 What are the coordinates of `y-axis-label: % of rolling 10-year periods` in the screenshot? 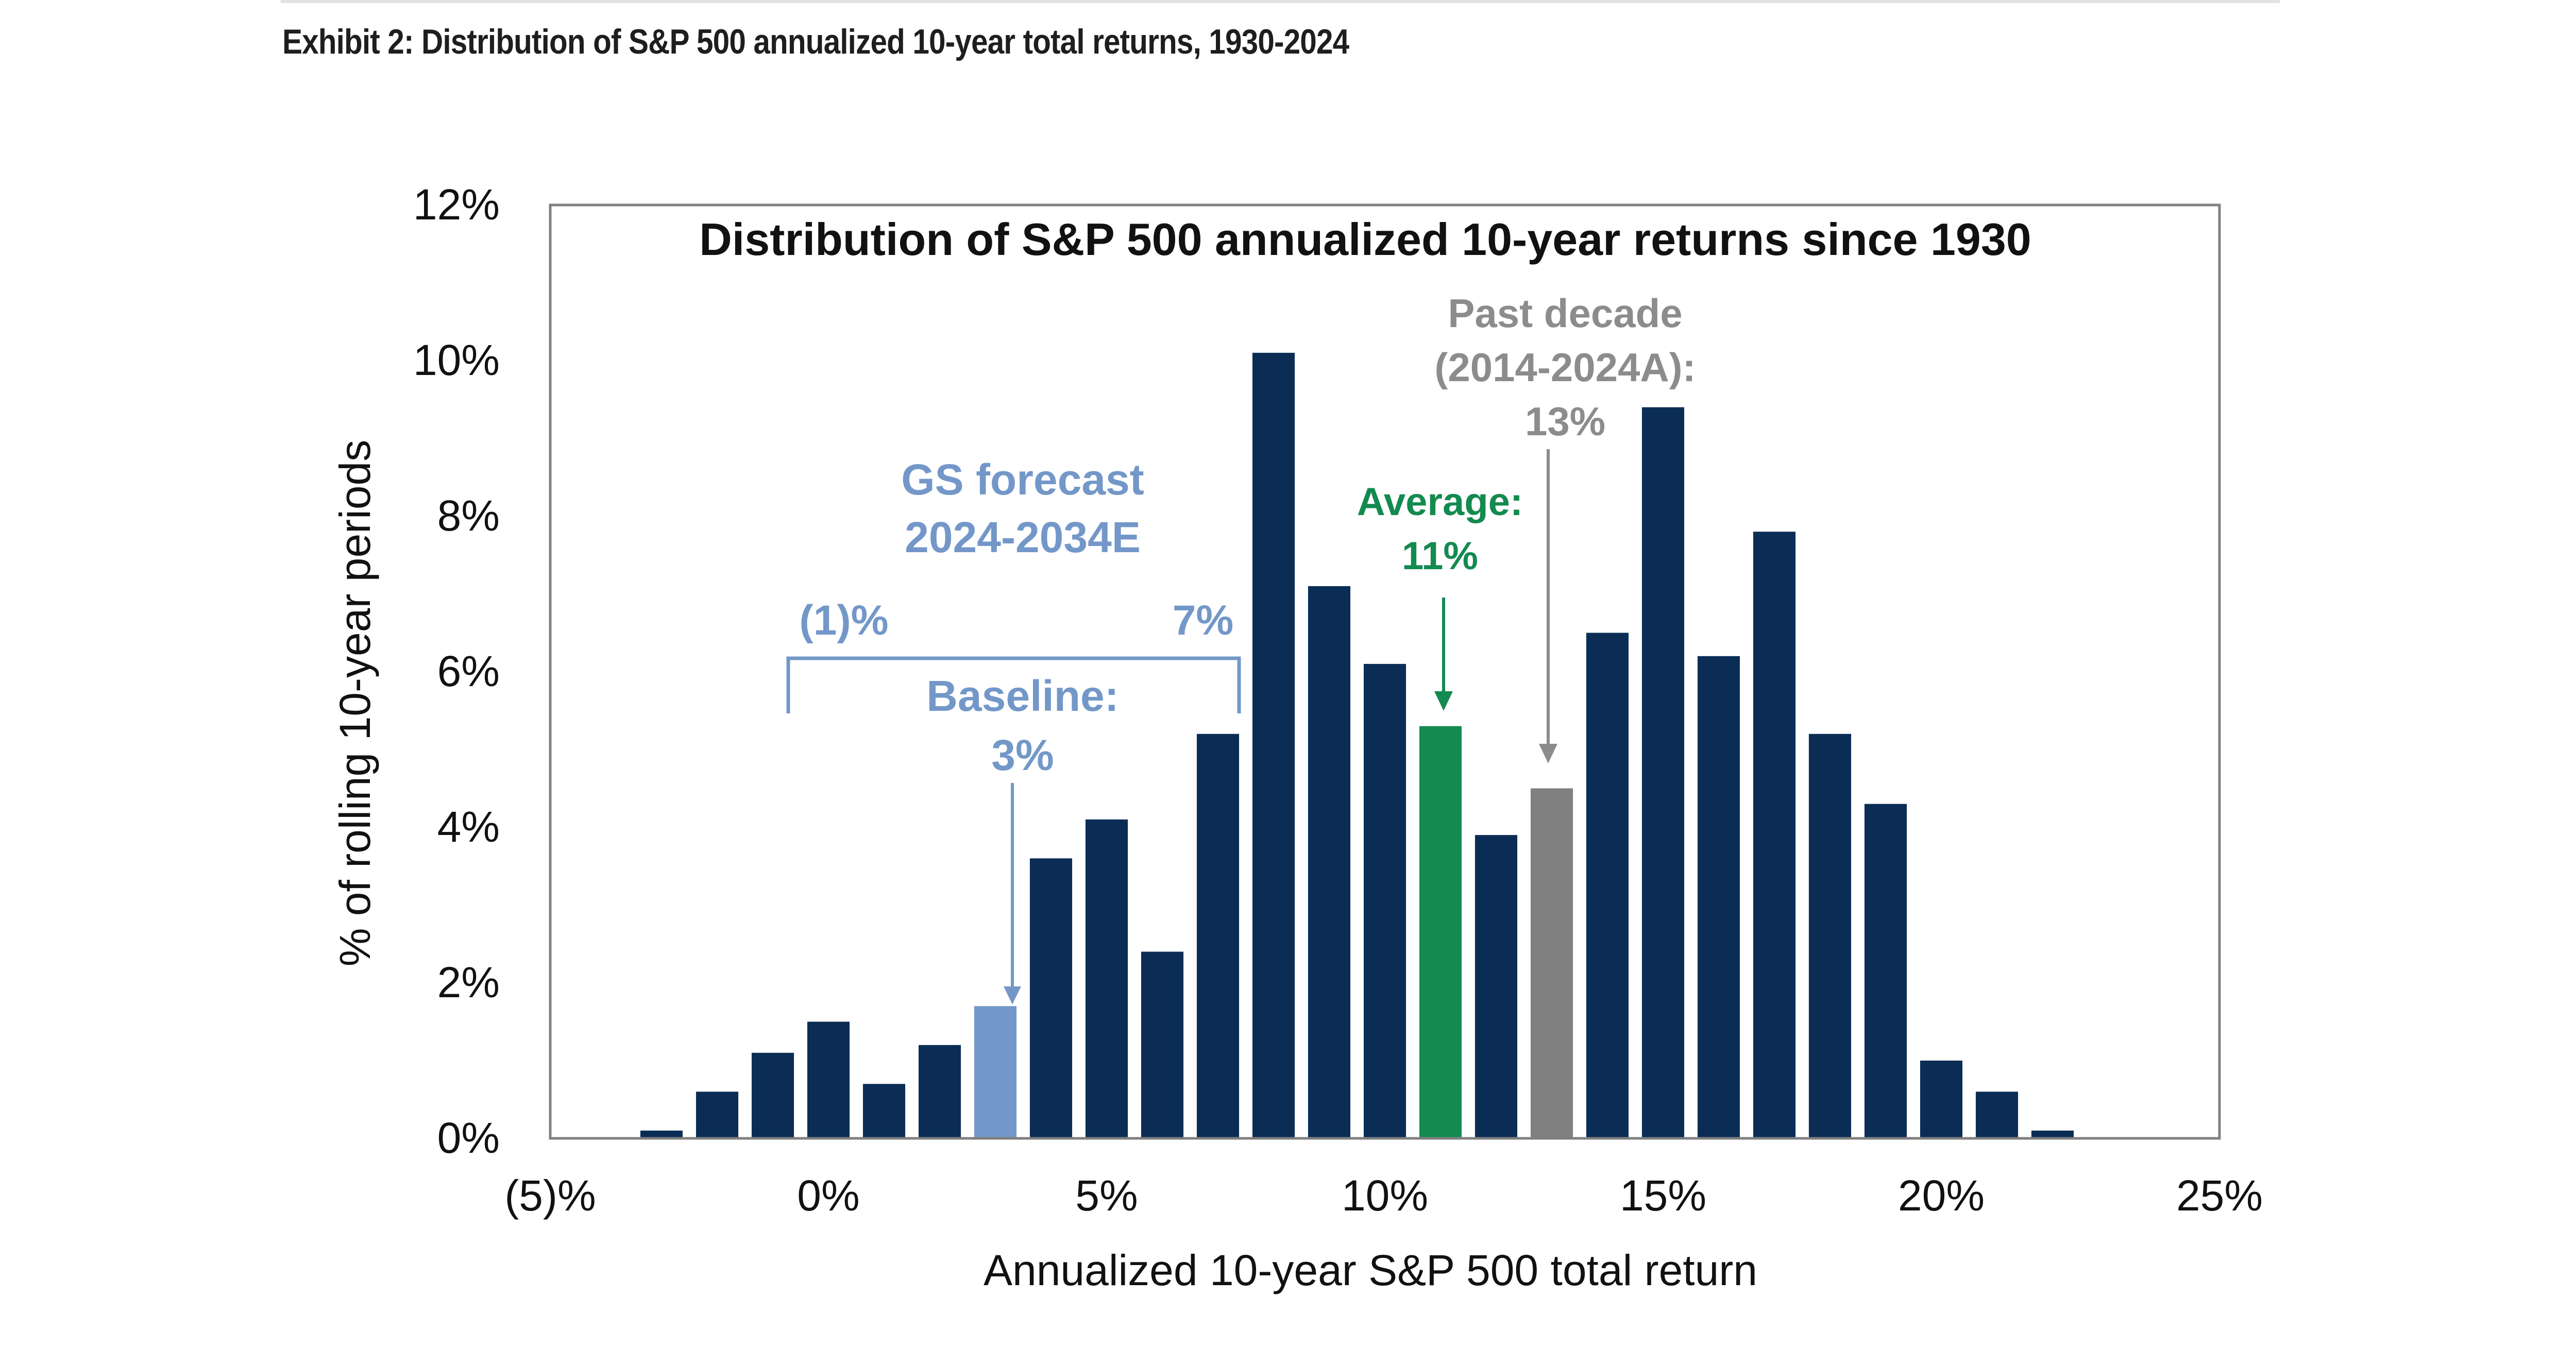 It's located at (355, 703).